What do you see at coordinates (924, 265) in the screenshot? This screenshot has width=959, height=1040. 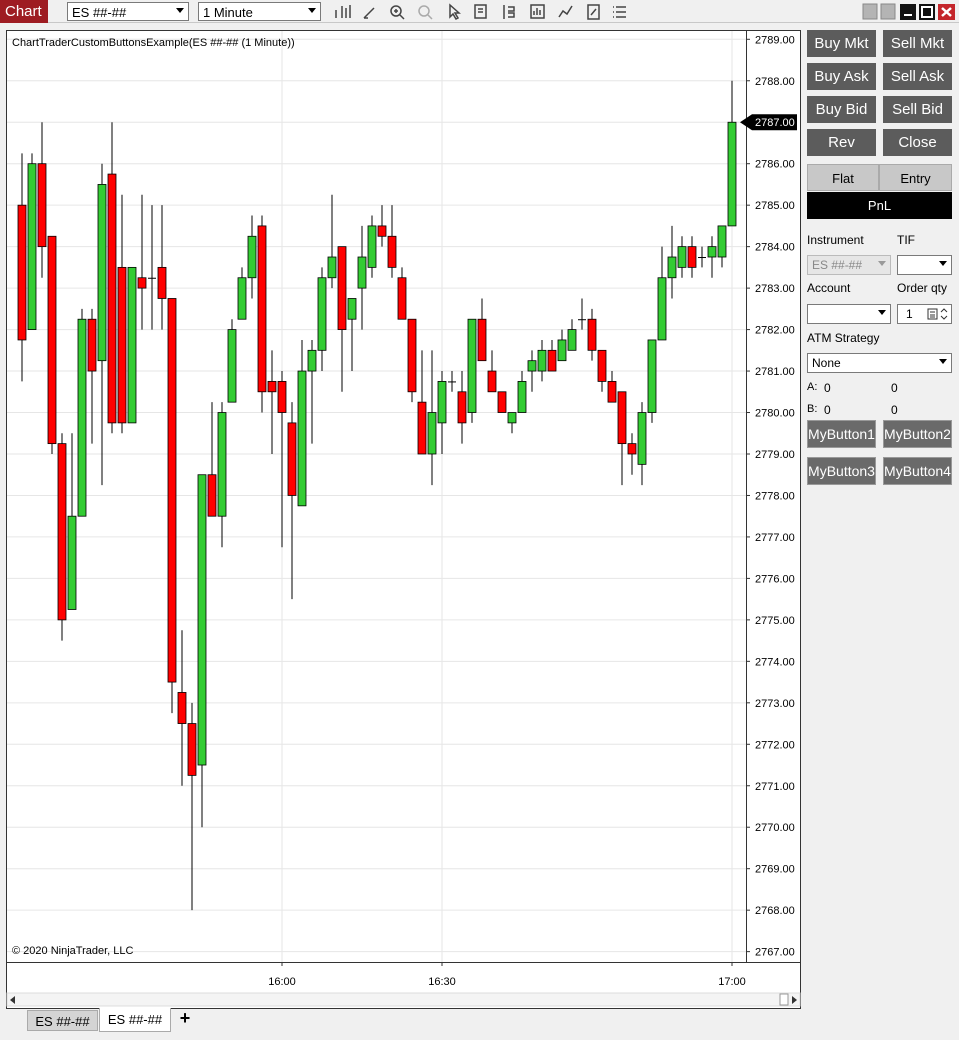 I see `tif-combo` at bounding box center [924, 265].